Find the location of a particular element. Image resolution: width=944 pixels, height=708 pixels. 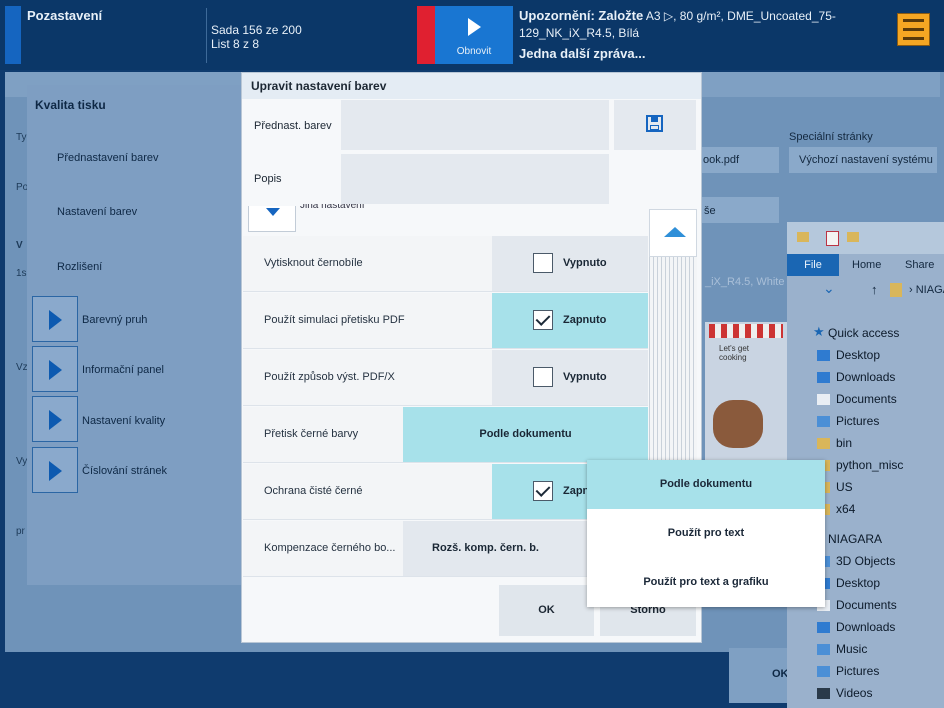

divider is located at coordinates (206, 35).